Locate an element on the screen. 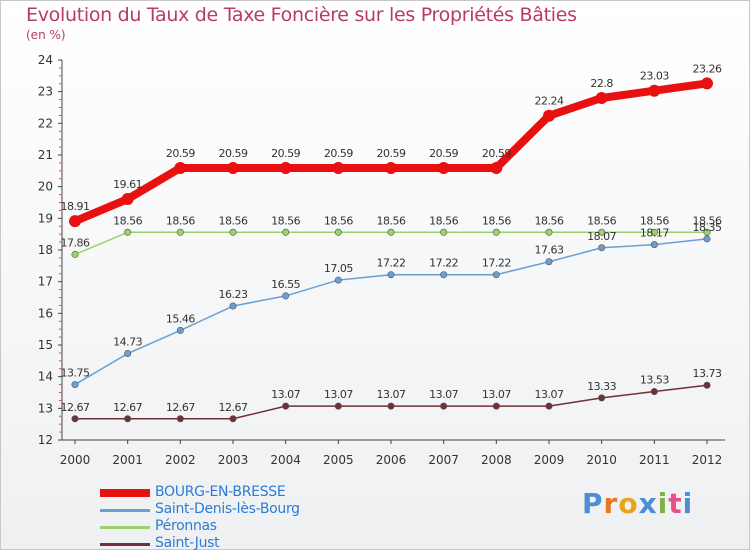  y-tick-label: 15 is located at coordinates (45, 345).